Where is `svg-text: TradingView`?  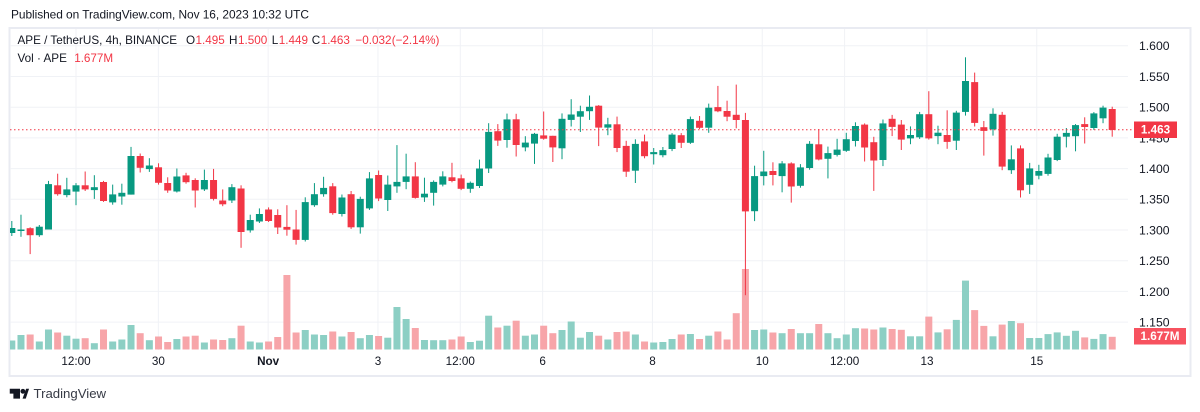
svg-text: TradingView is located at coordinates (70, 393).